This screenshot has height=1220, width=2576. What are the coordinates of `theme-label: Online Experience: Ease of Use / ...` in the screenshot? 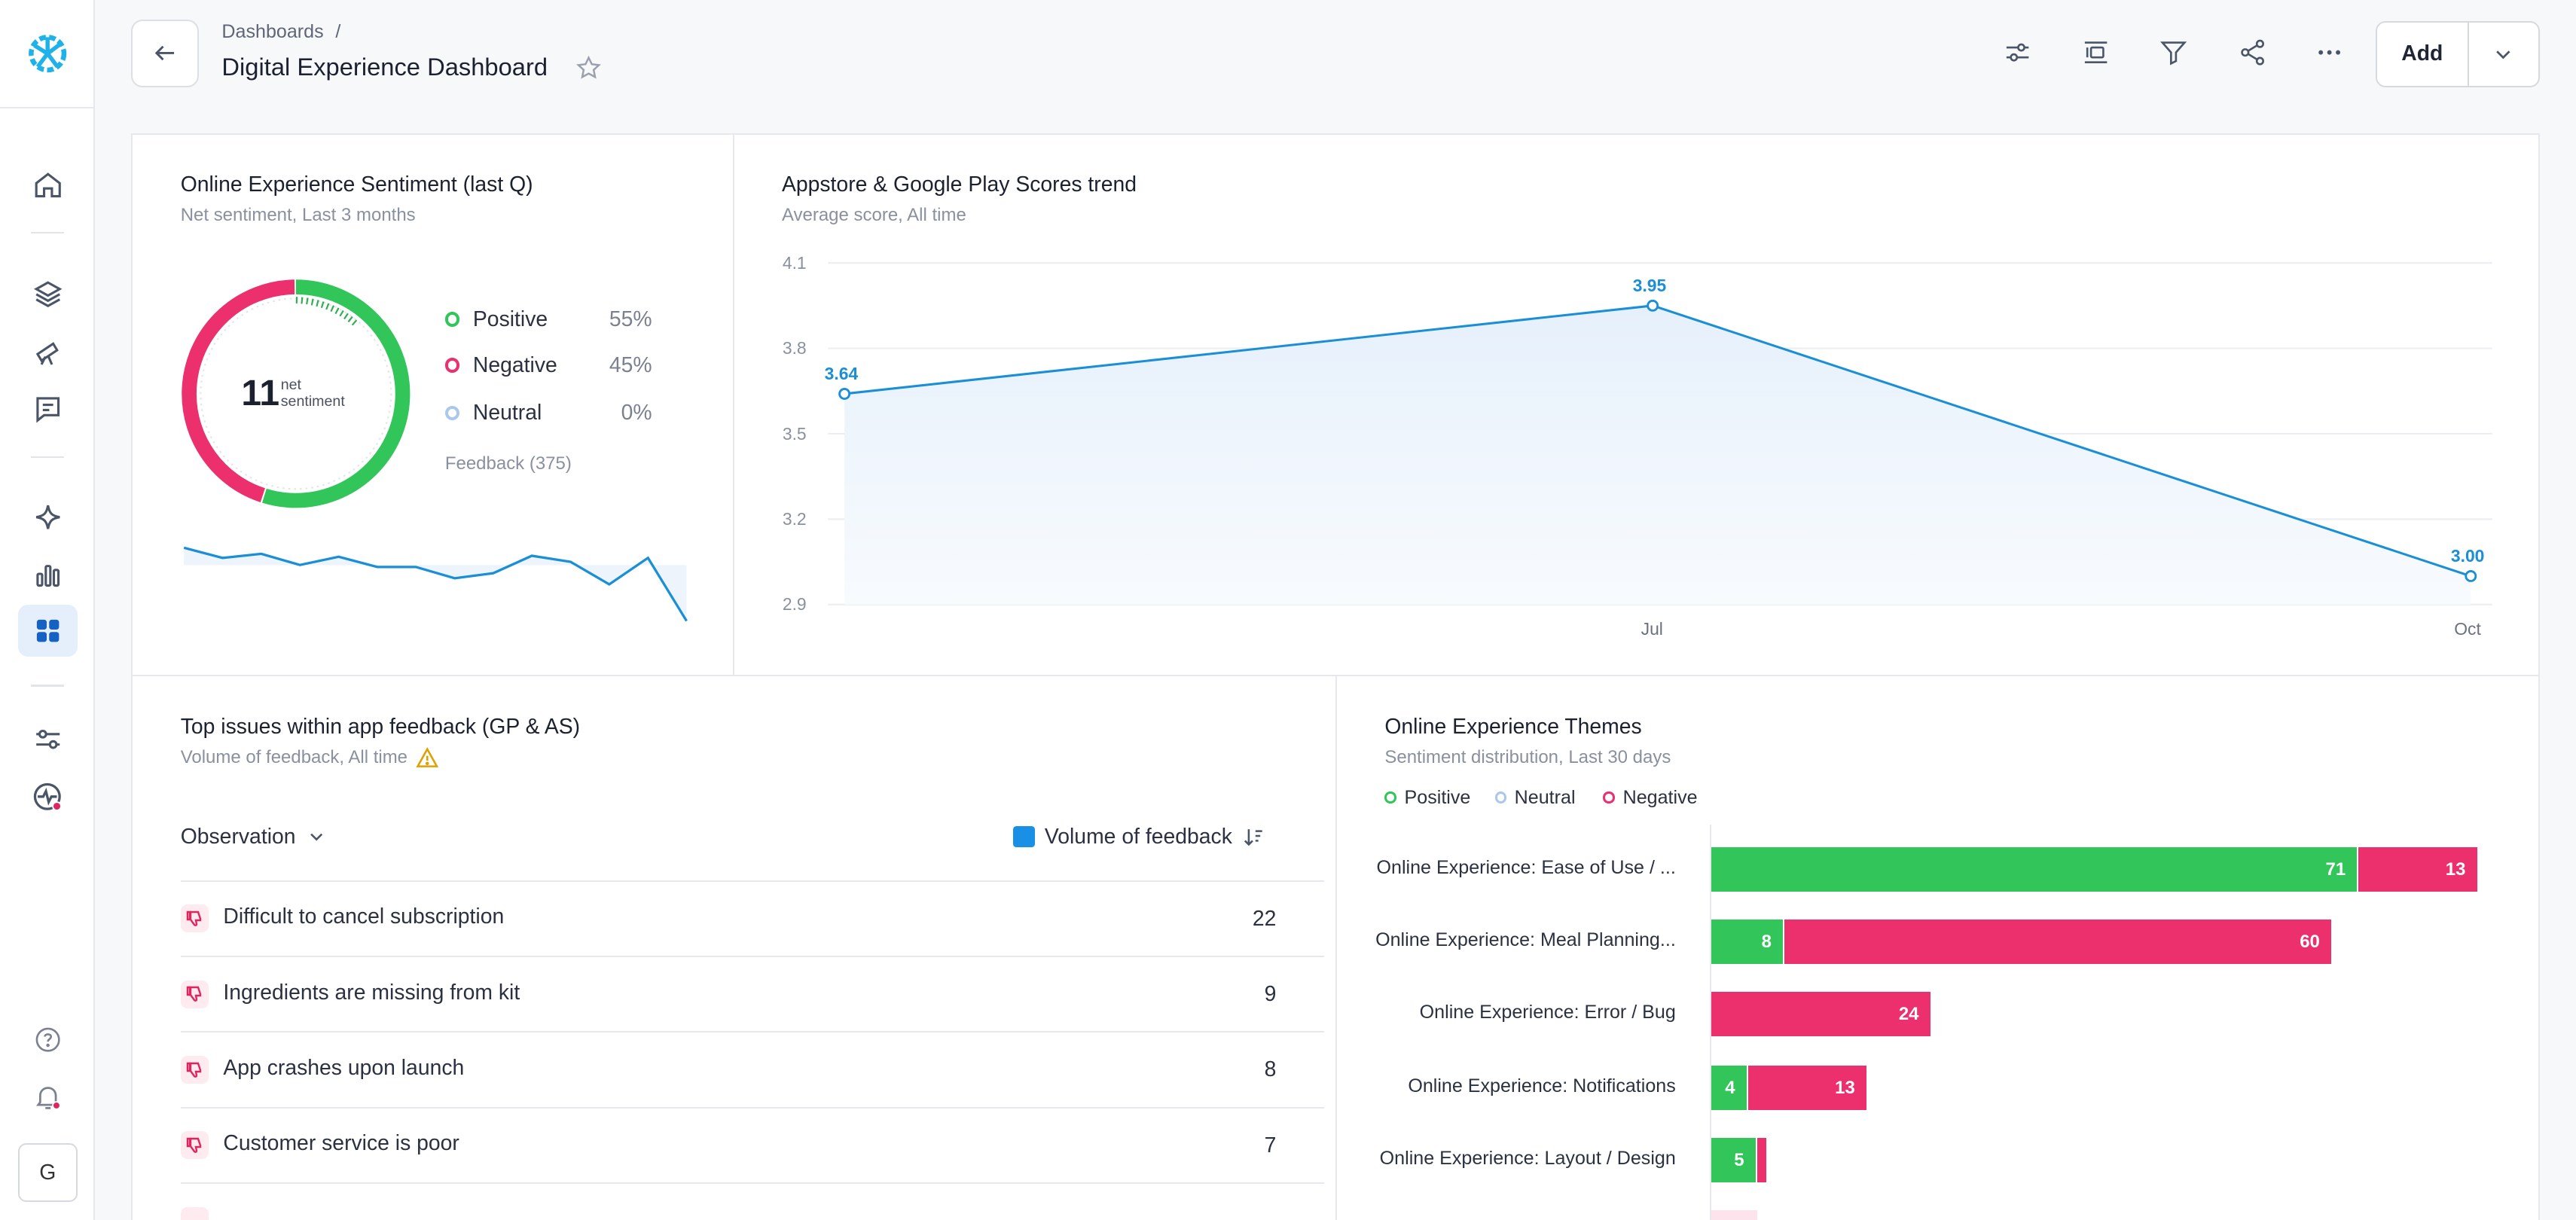 It's located at (1526, 868).